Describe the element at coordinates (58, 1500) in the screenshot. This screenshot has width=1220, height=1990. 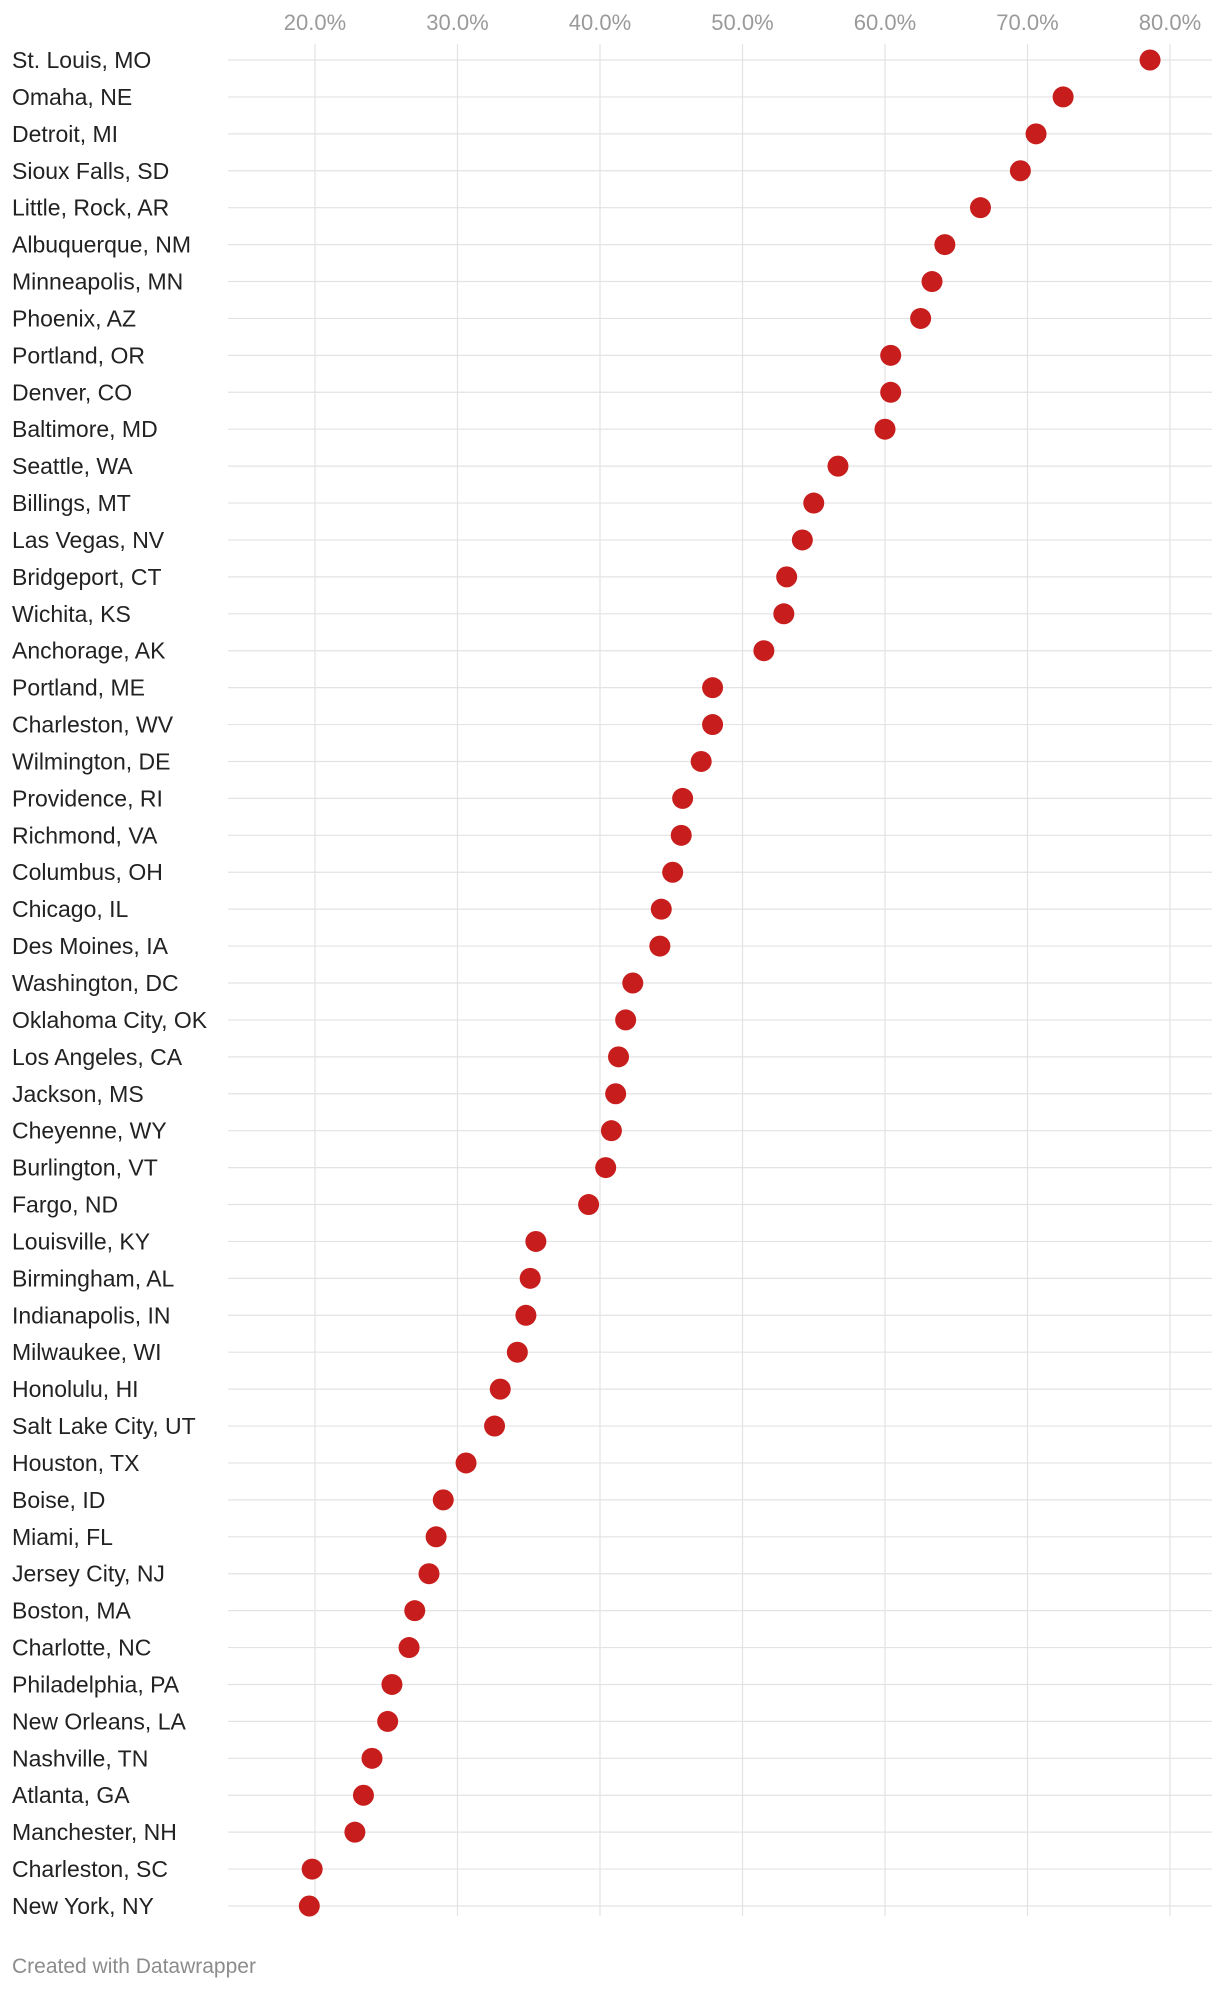
I see `category-label: Boise, ID` at that location.